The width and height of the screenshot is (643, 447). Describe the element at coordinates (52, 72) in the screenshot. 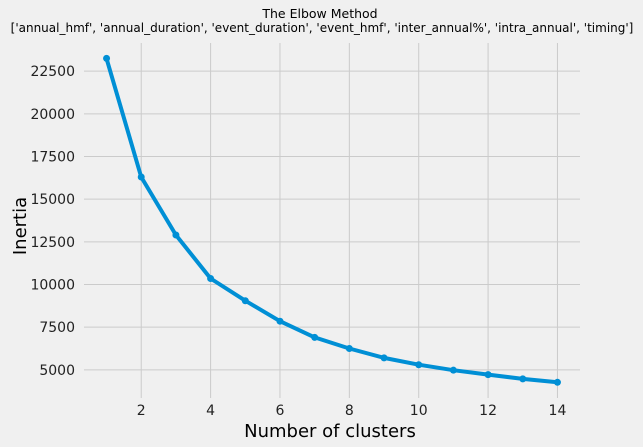

I see `y-tick-label: 22500` at that location.